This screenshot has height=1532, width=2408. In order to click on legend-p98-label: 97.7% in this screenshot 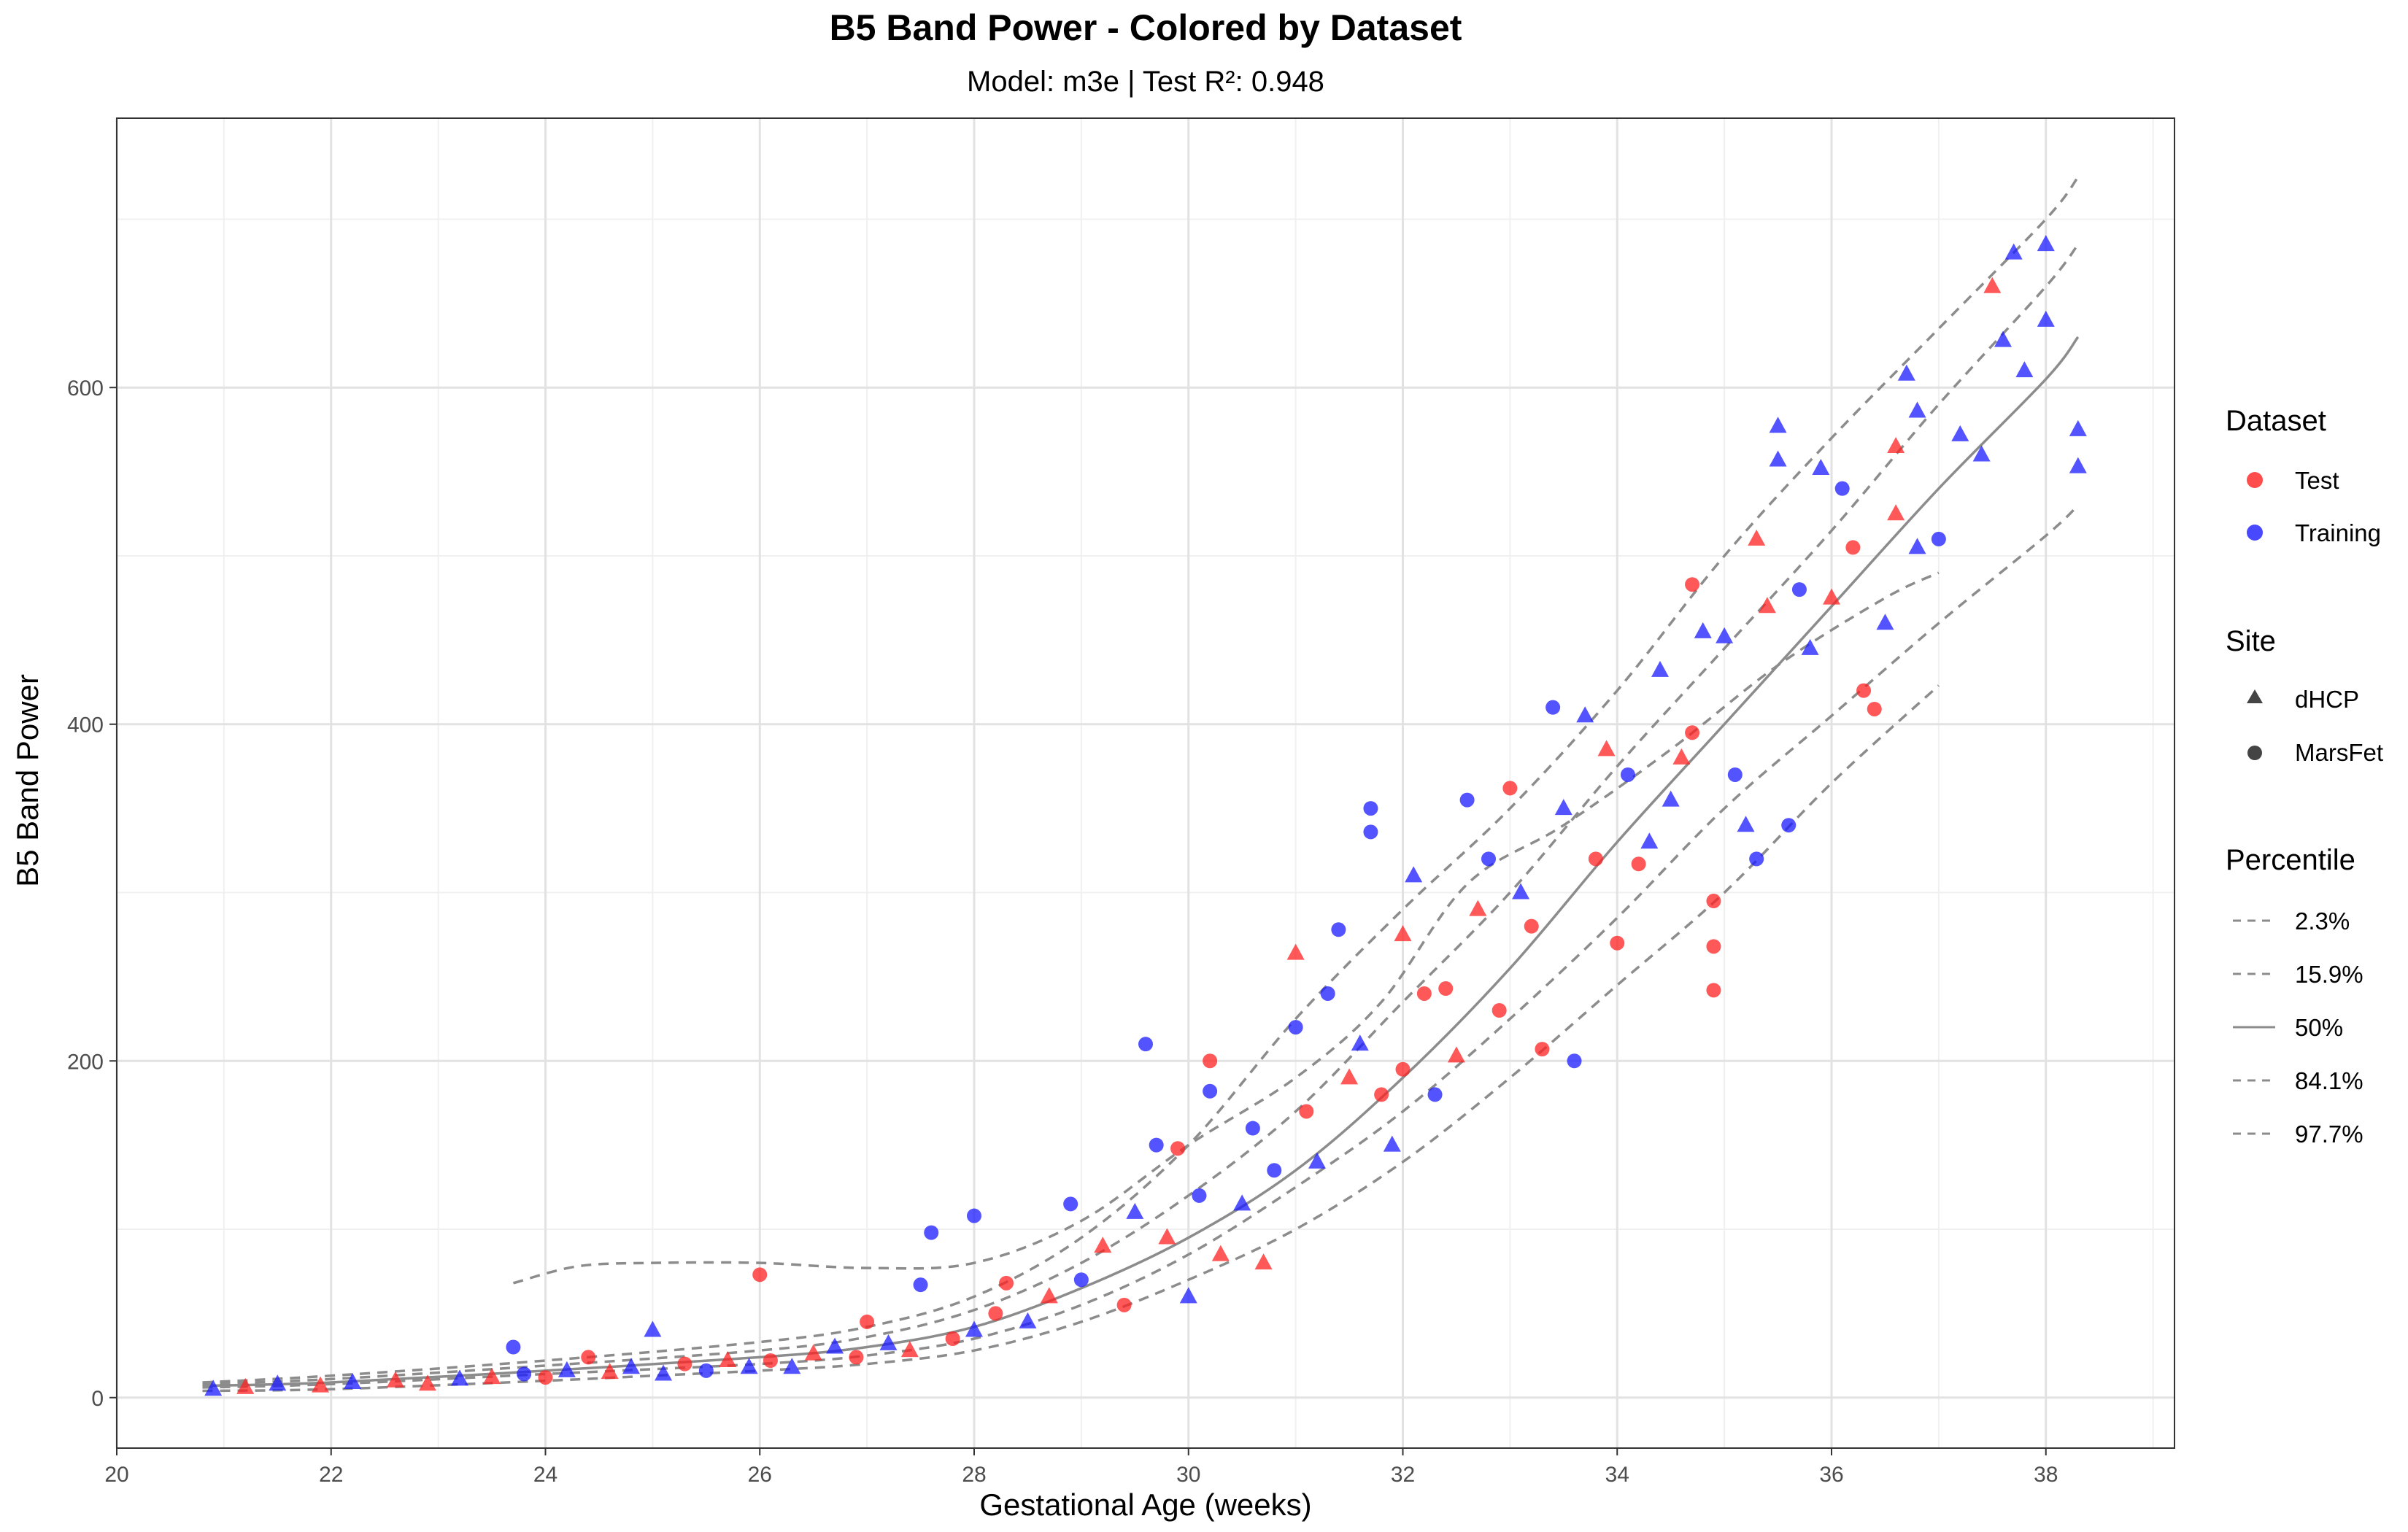, I will do `click(2329, 1135)`.